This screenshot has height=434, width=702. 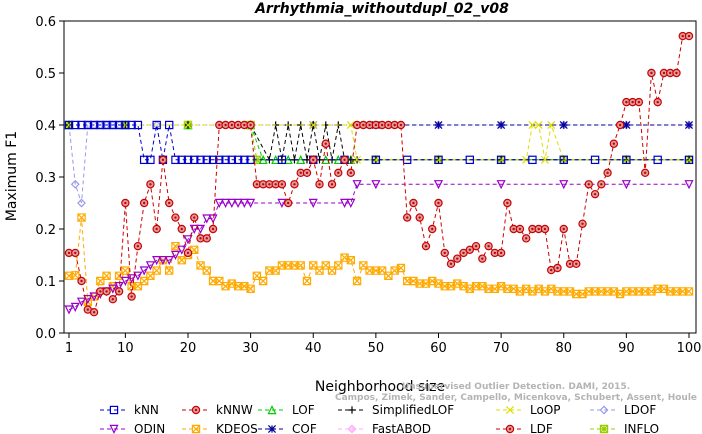 What do you see at coordinates (303, 410) in the screenshot?
I see `legend-label-lof: LOF` at bounding box center [303, 410].